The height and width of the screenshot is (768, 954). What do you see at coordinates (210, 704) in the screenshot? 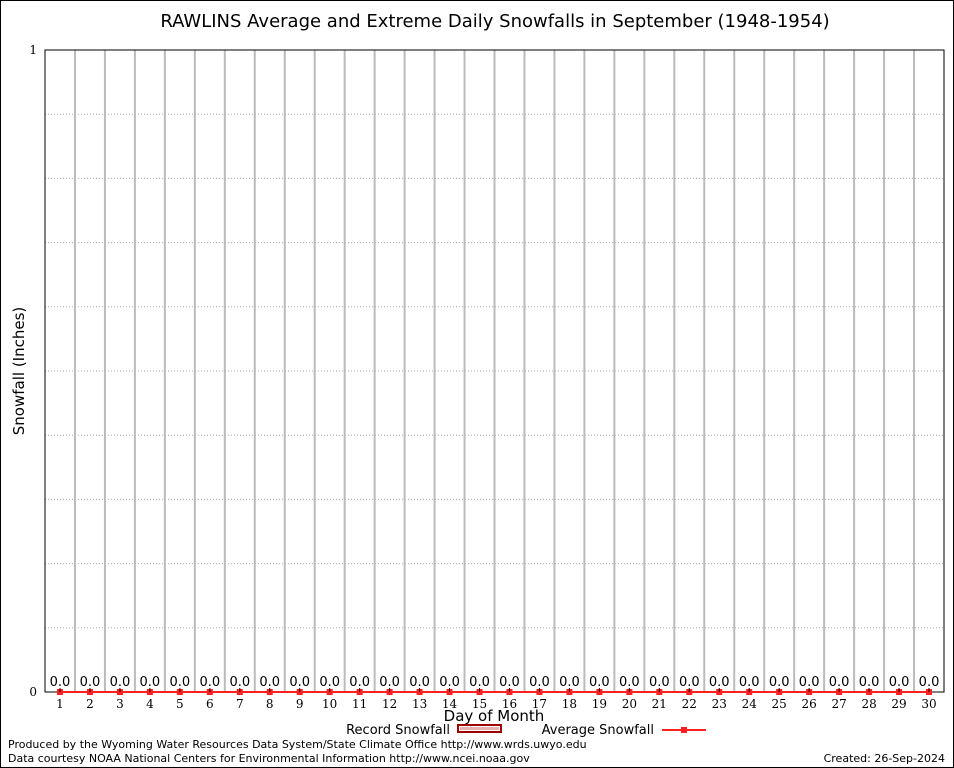
I see `x-tick-label: 6` at bounding box center [210, 704].